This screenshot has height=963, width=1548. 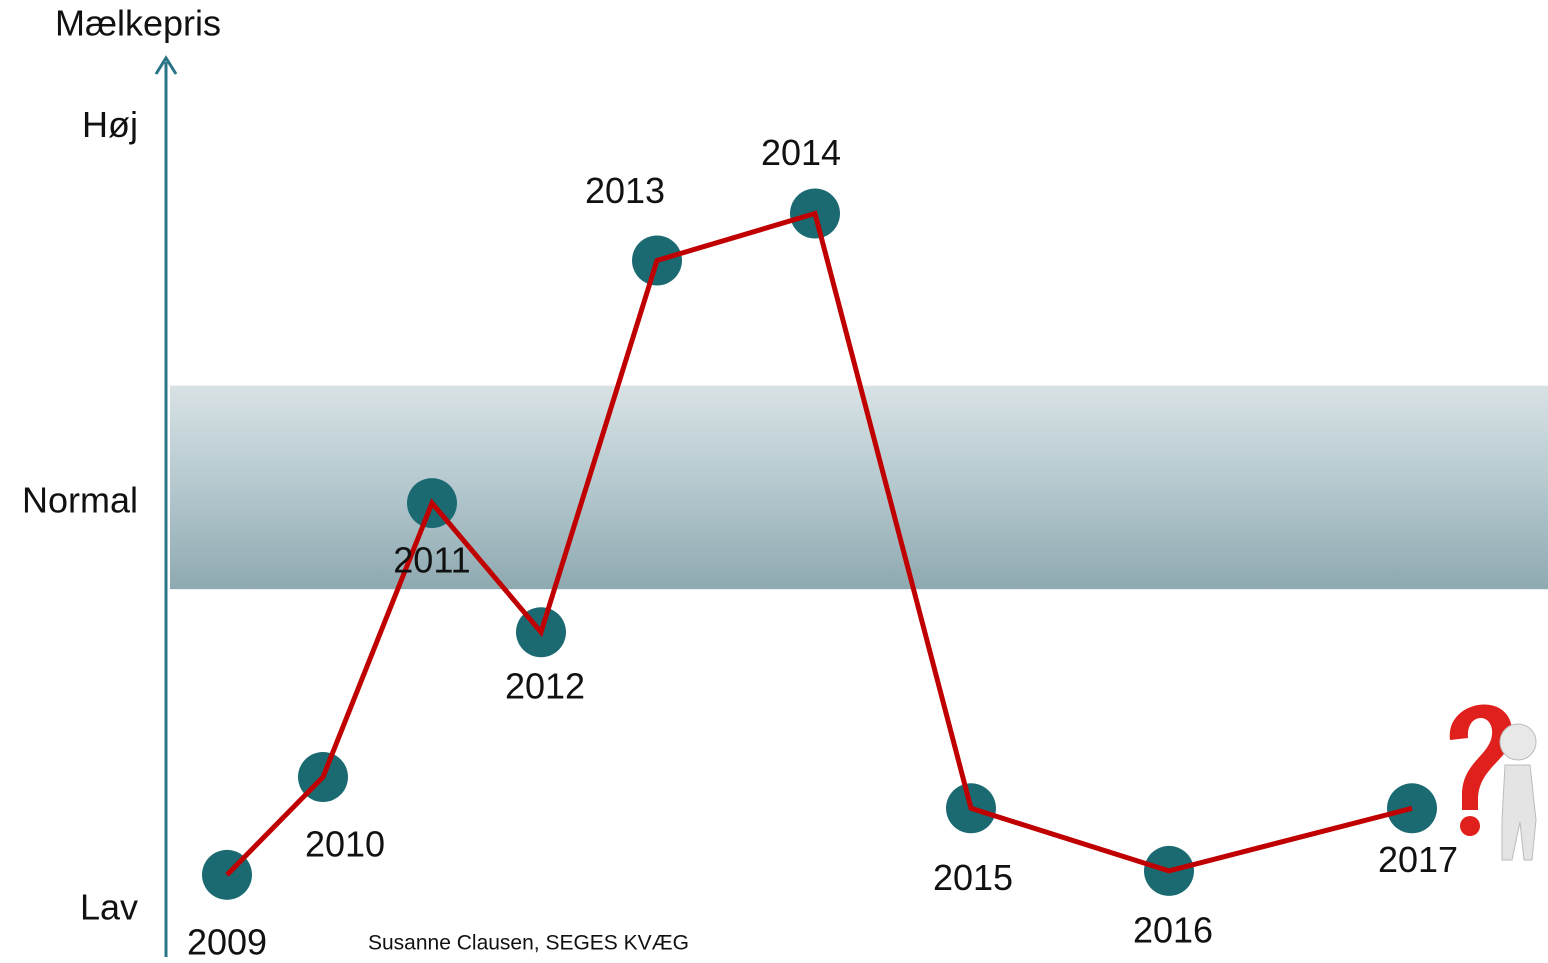 I want to click on y-axis-title: Mælkepris, so click(x=138, y=23).